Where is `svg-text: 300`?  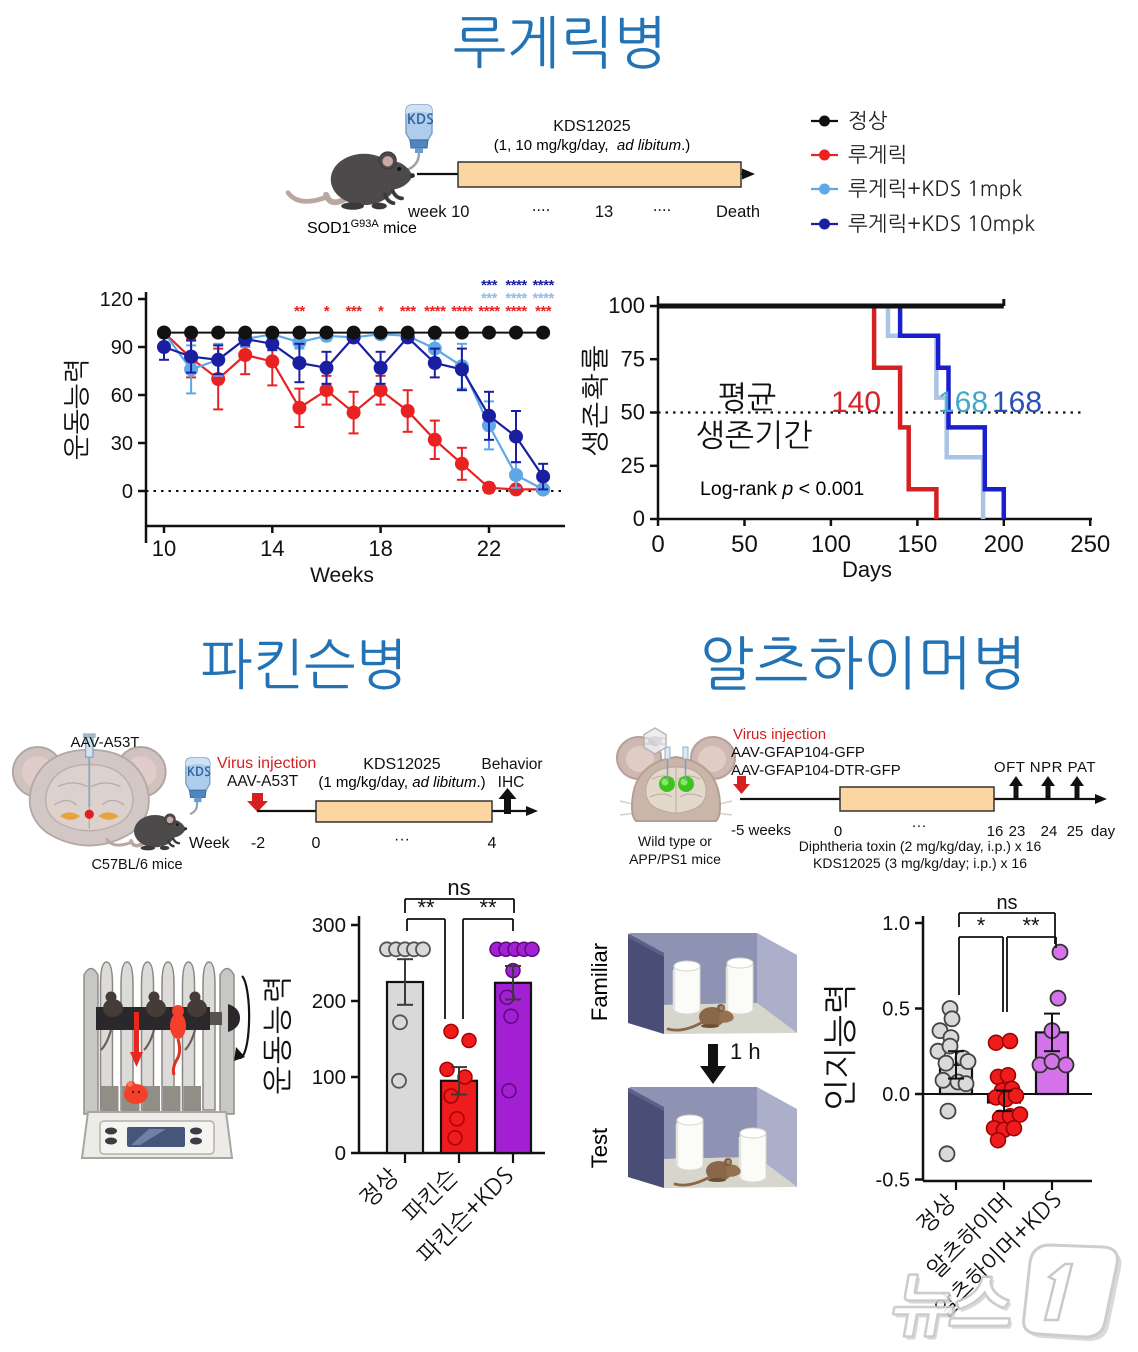 svg-text: 300 is located at coordinates (329, 925).